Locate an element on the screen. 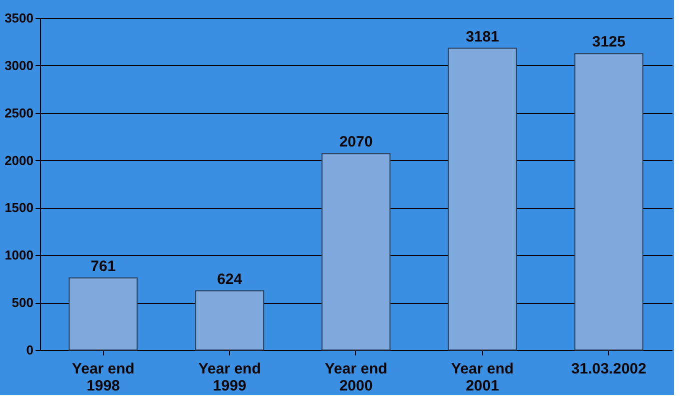 The height and width of the screenshot is (406, 699). x-tick-label: Year end 2001 is located at coordinates (482, 377).